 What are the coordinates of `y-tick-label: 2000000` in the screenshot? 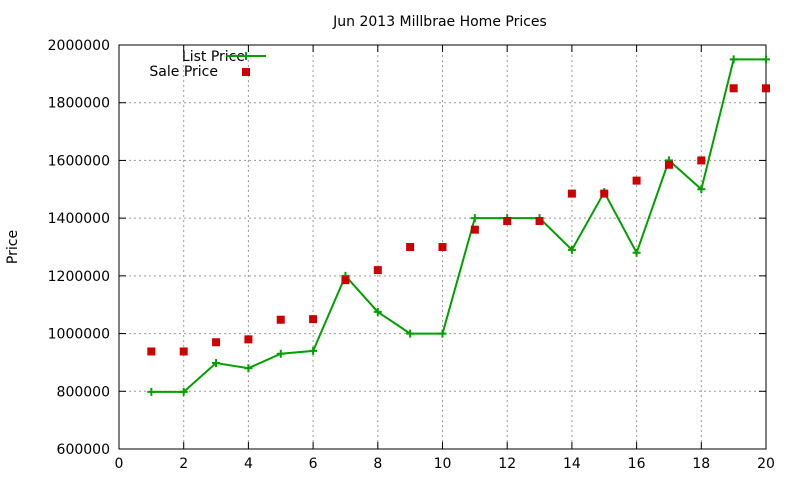 It's located at (79, 46).